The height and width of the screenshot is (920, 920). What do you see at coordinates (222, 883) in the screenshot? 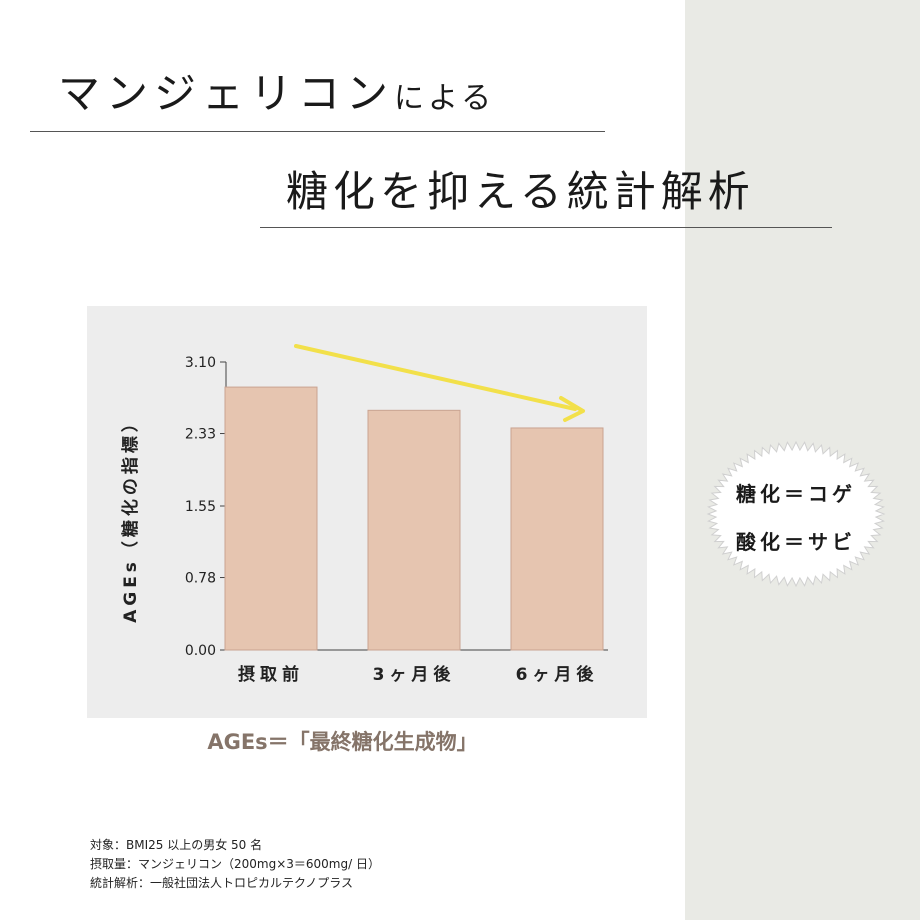
I see `note-analysis: 統計解析：一般社団法人トロピカルテクノプラス` at bounding box center [222, 883].